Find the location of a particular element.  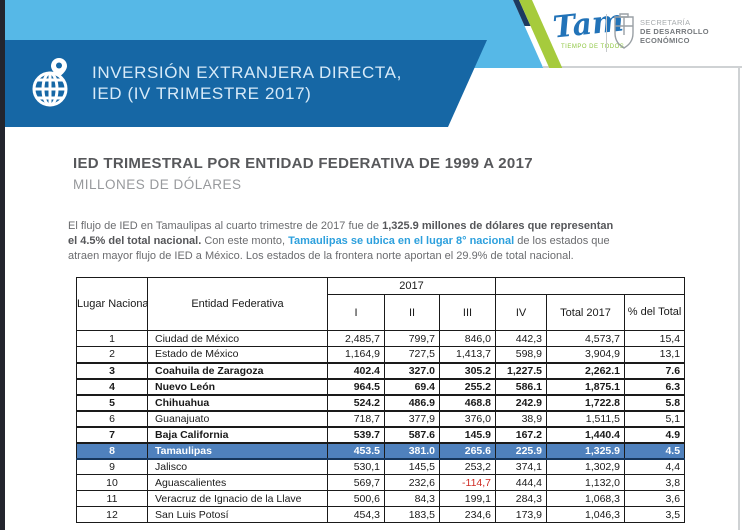

intro-segment: Con este monto, is located at coordinates (245, 240).